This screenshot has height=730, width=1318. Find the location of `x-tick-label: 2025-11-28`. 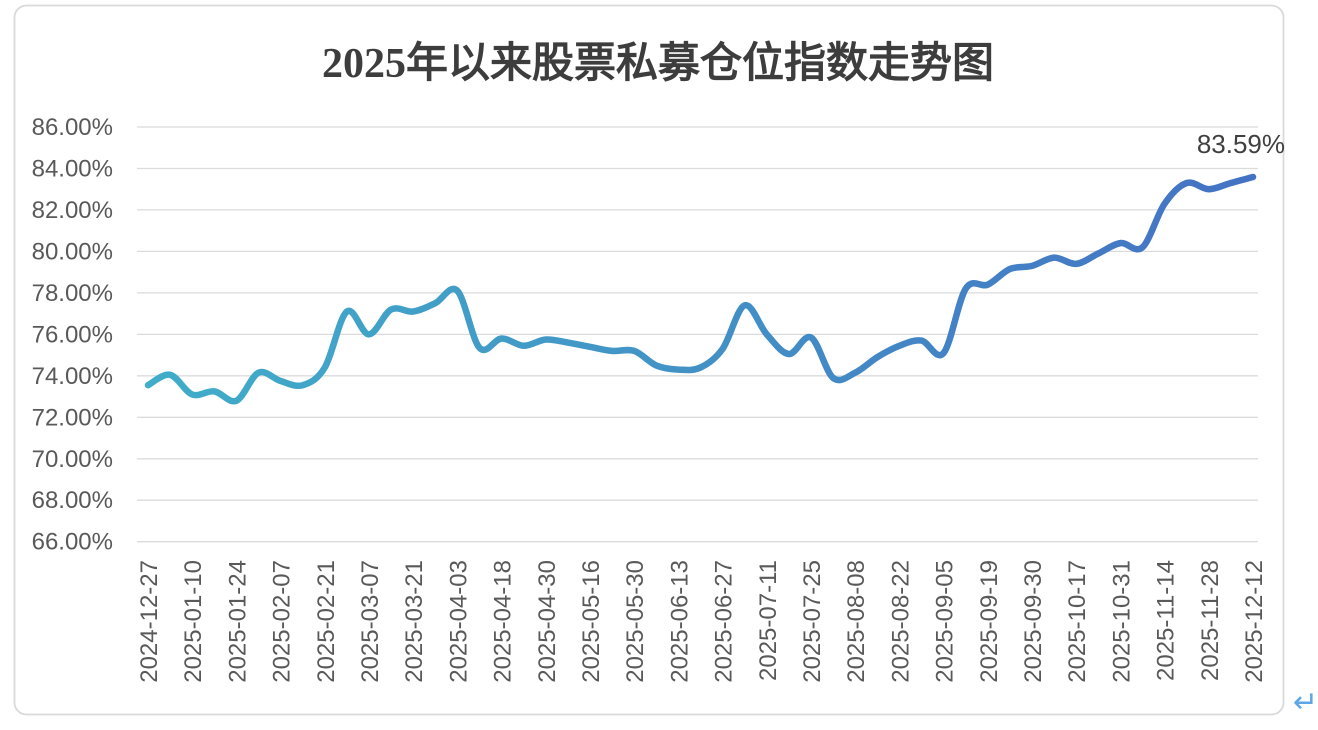

x-tick-label: 2025-11-28 is located at coordinates (1210, 620).